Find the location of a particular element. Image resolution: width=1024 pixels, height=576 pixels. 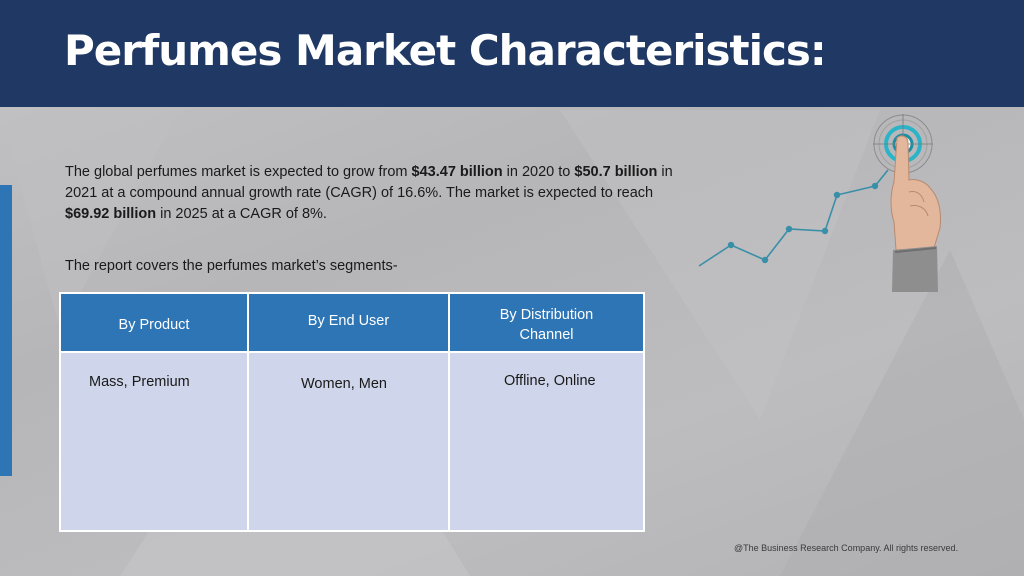

header-by-distribution-channel: By Distribution Channel is located at coordinates (546, 322).